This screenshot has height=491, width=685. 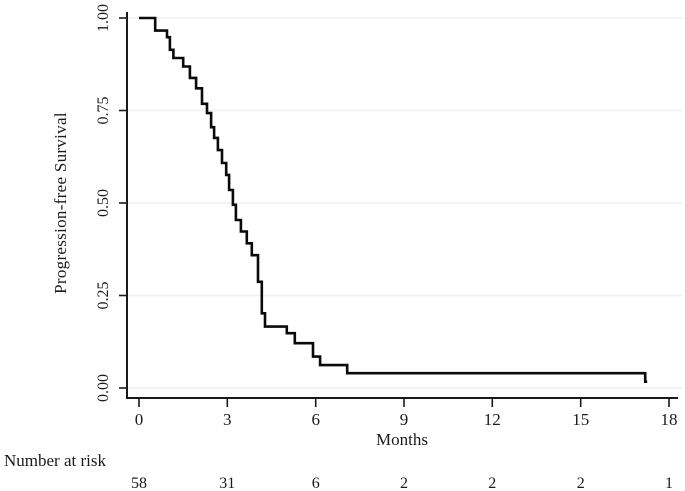 What do you see at coordinates (123, 203) in the screenshot?
I see `y-tick-marks` at bounding box center [123, 203].